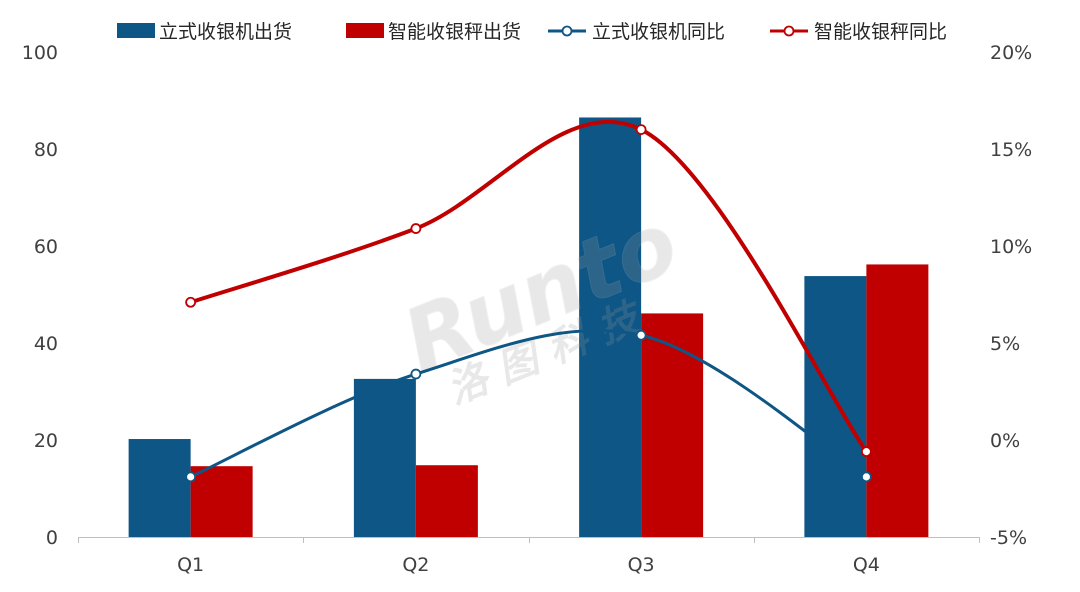 The height and width of the screenshot is (592, 1080). I want to click on bar-smart-scale-q4, so click(897, 400).